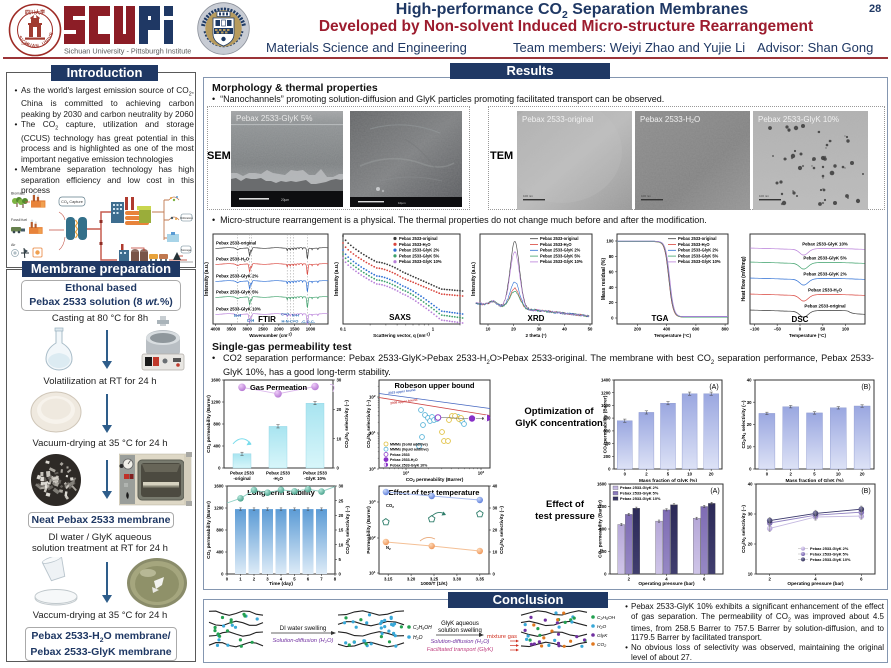 Image resolution: width=891 pixels, height=668 pixels. Describe the element at coordinates (409, 450) in the screenshot. I see `svg-text: MMMs (liquid additive)` at that location.